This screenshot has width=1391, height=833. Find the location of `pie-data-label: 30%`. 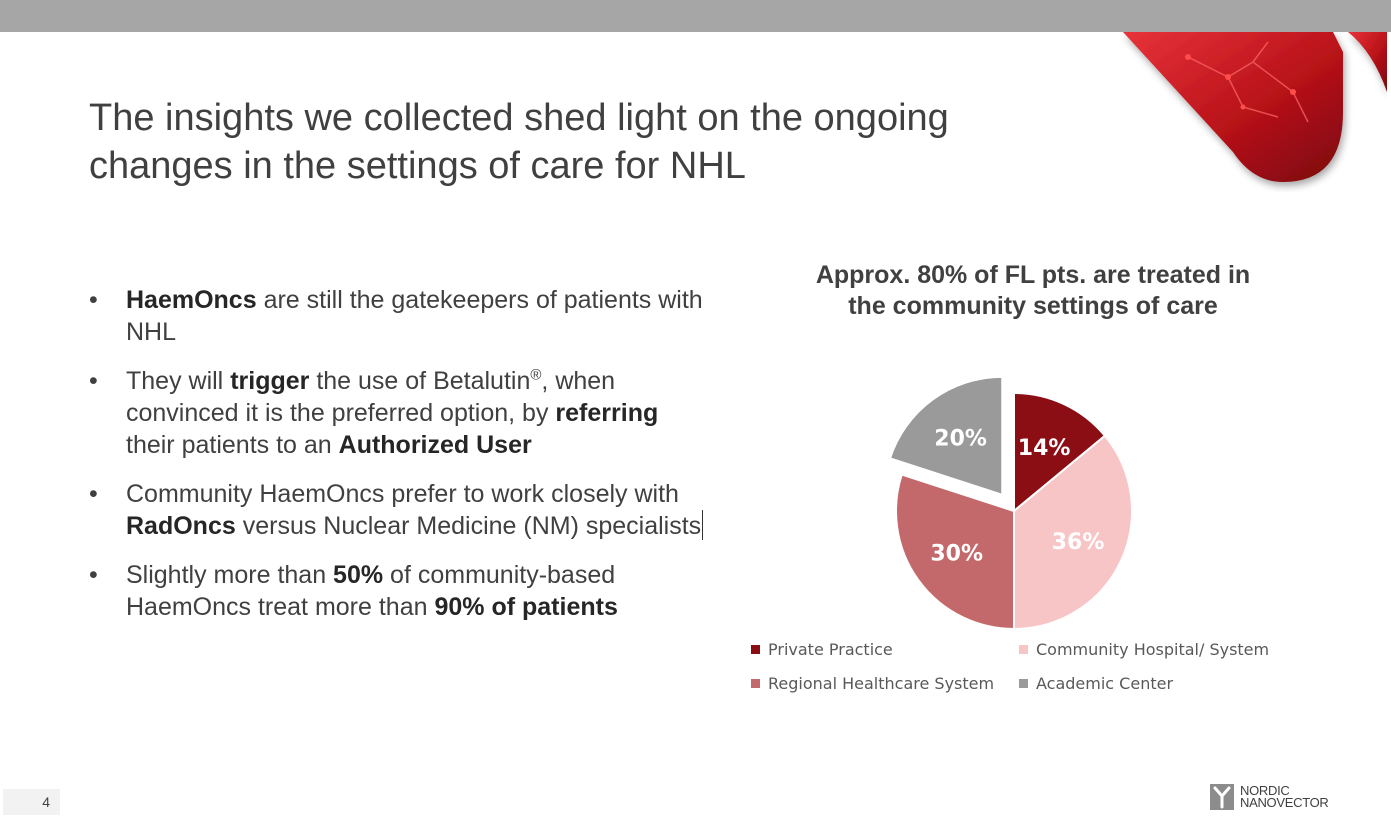

pie-data-label: 30% is located at coordinates (956, 554).